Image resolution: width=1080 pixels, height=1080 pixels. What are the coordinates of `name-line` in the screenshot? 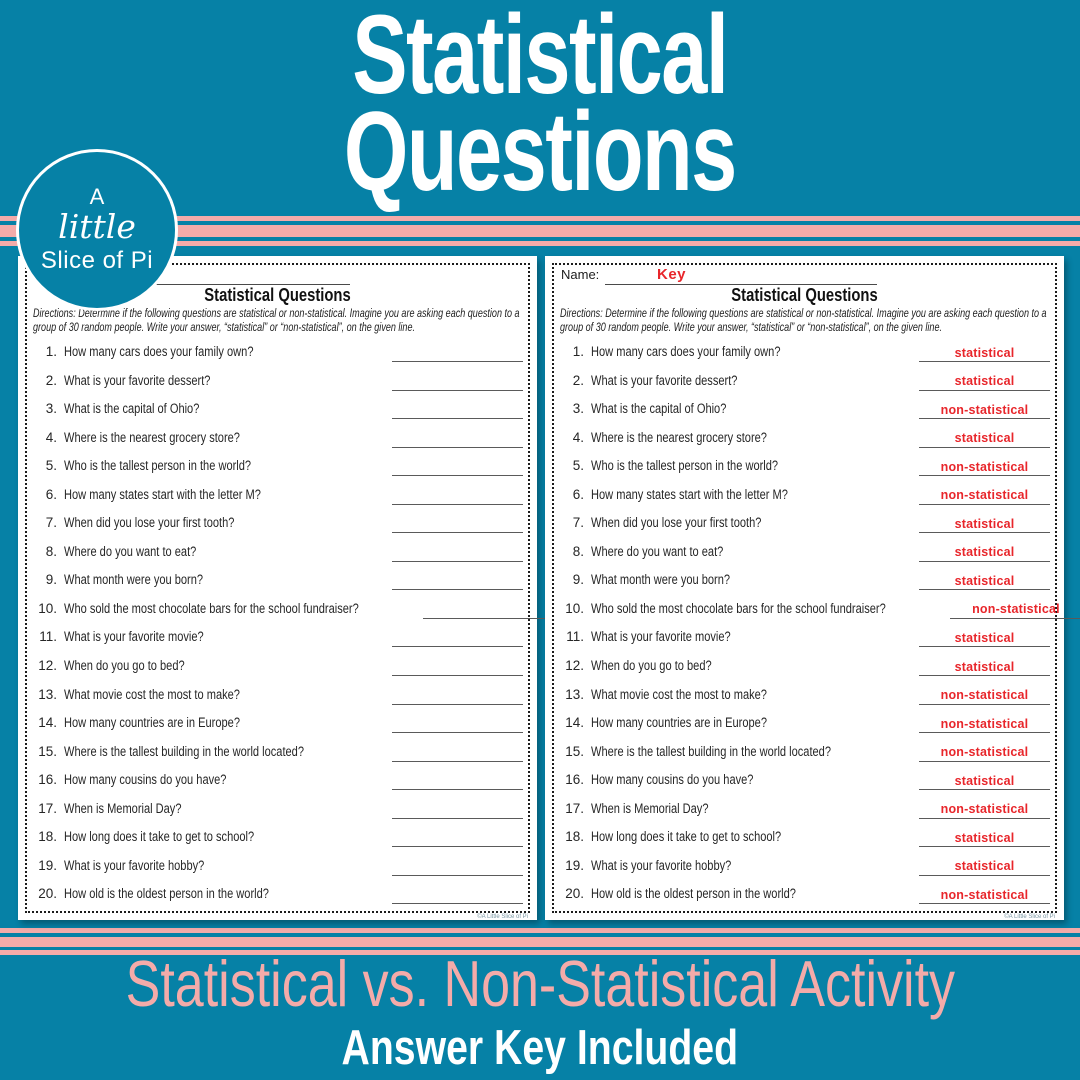 It's located at (214, 275).